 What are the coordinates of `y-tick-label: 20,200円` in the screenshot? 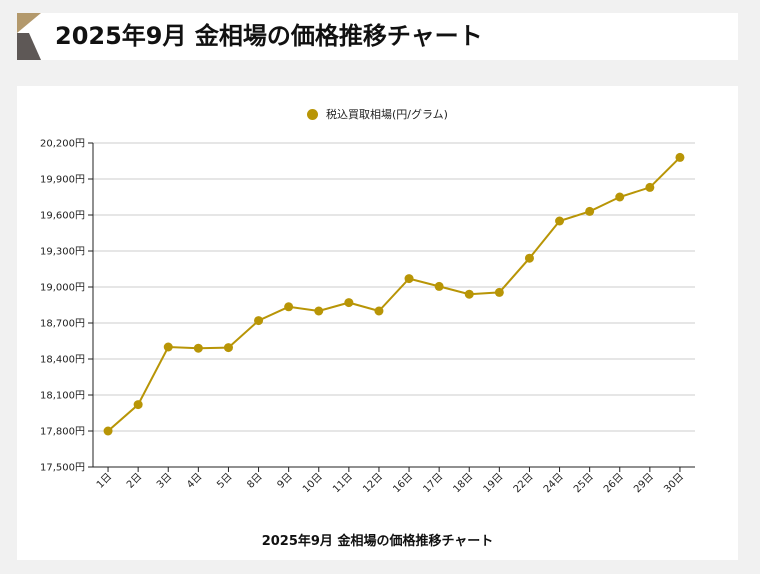 It's located at (62, 144).